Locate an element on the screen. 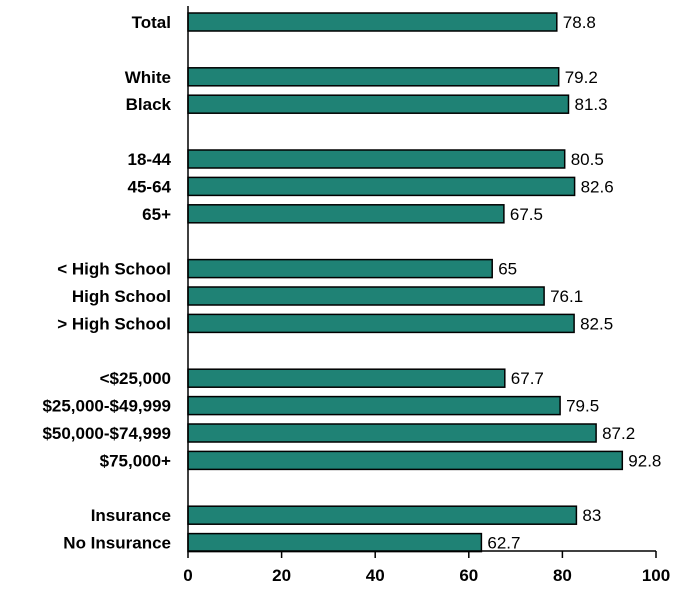 This screenshot has width=687, height=596. data-label: 87.2 is located at coordinates (618, 433).